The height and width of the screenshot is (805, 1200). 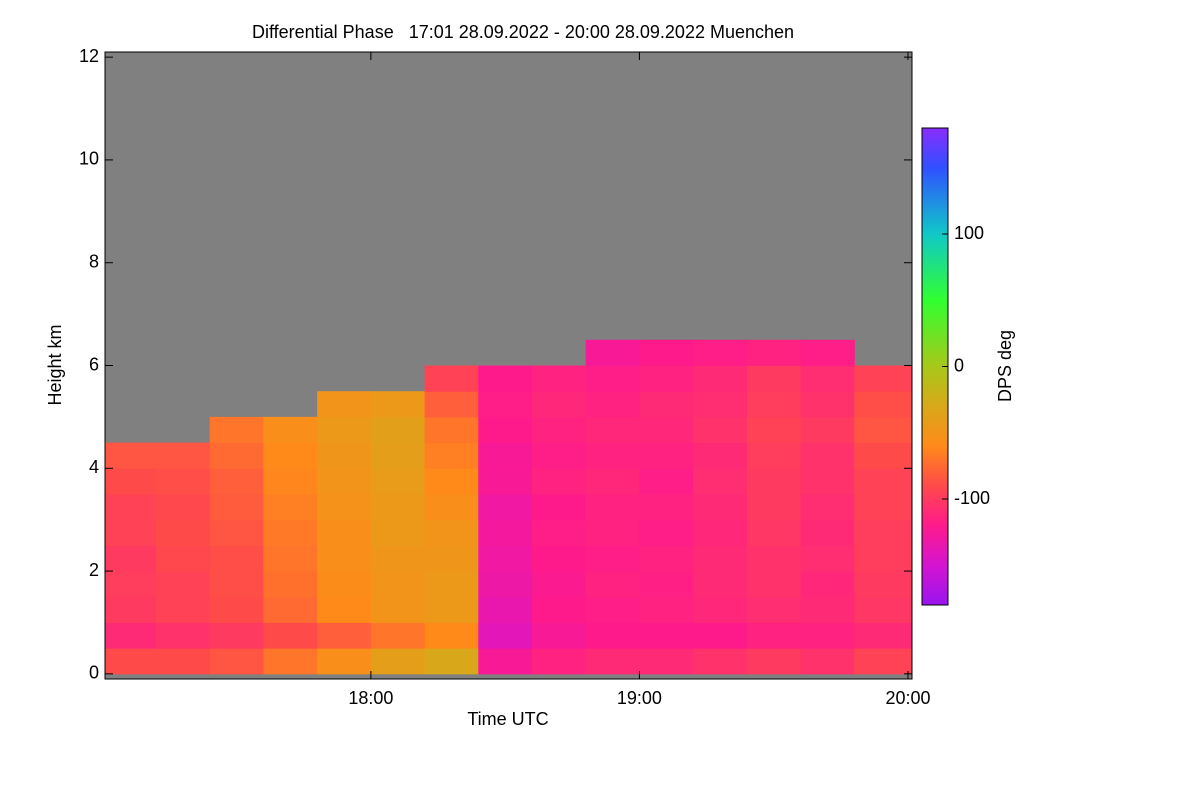 What do you see at coordinates (507, 719) in the screenshot?
I see `x-axis-label: Time UTC` at bounding box center [507, 719].